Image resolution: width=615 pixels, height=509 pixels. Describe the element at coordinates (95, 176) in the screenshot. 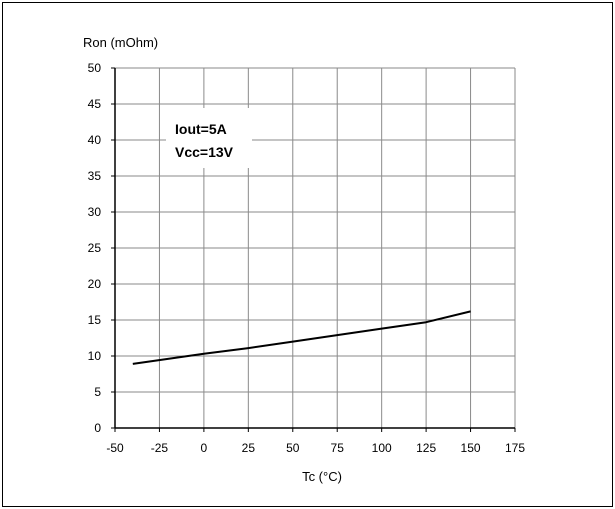

I see `y-tick-label: 35` at that location.